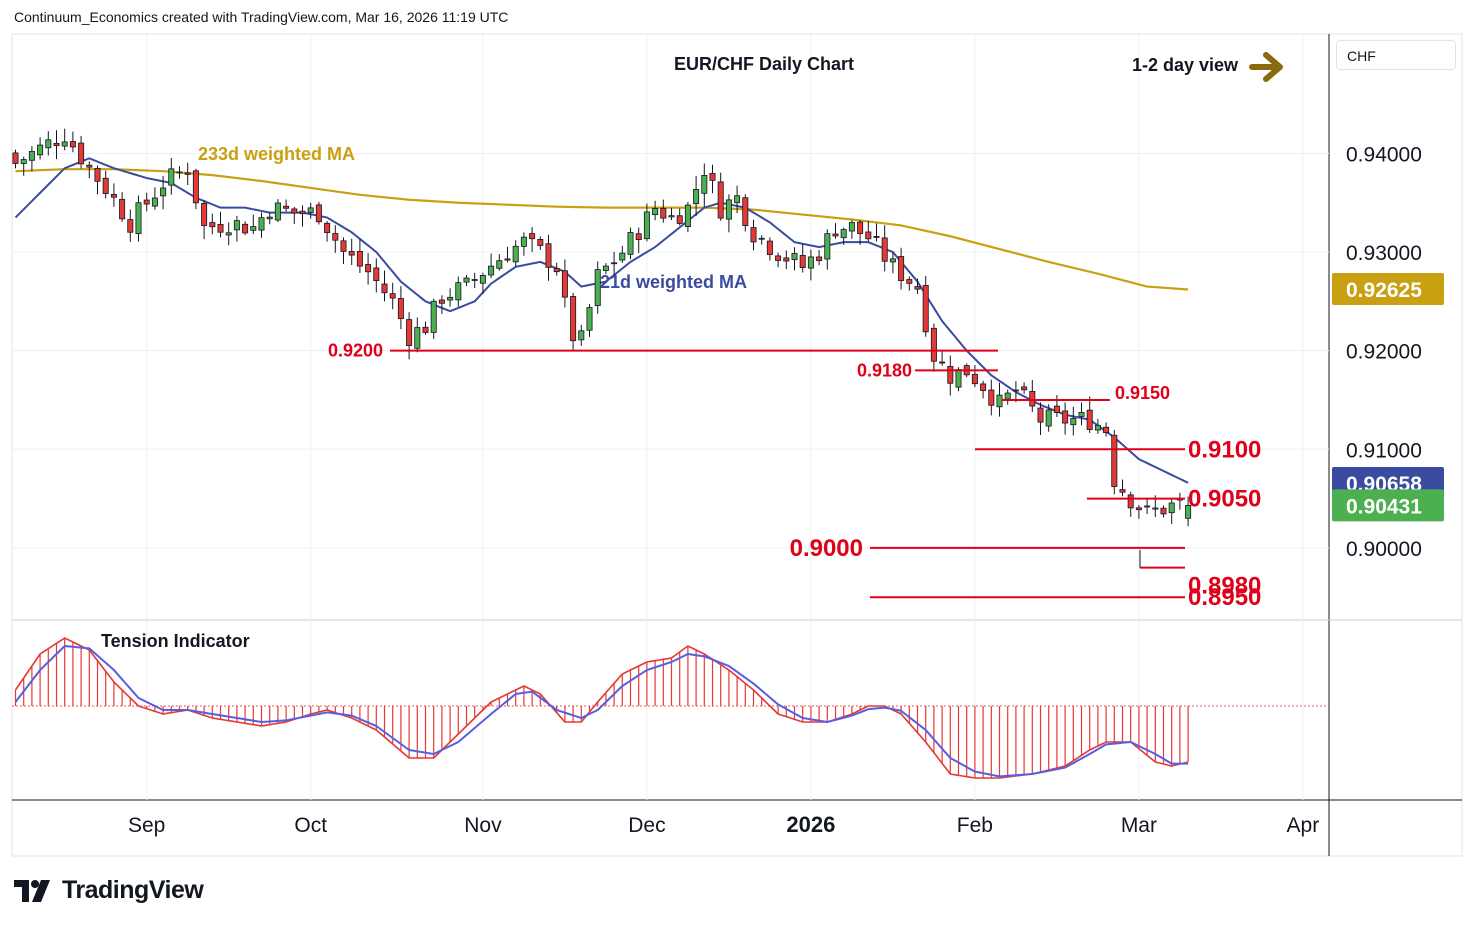 This screenshot has height=930, width=1474. What do you see at coordinates (1384, 154) in the screenshot?
I see `y-tick-label-0: 0.94000` at bounding box center [1384, 154].